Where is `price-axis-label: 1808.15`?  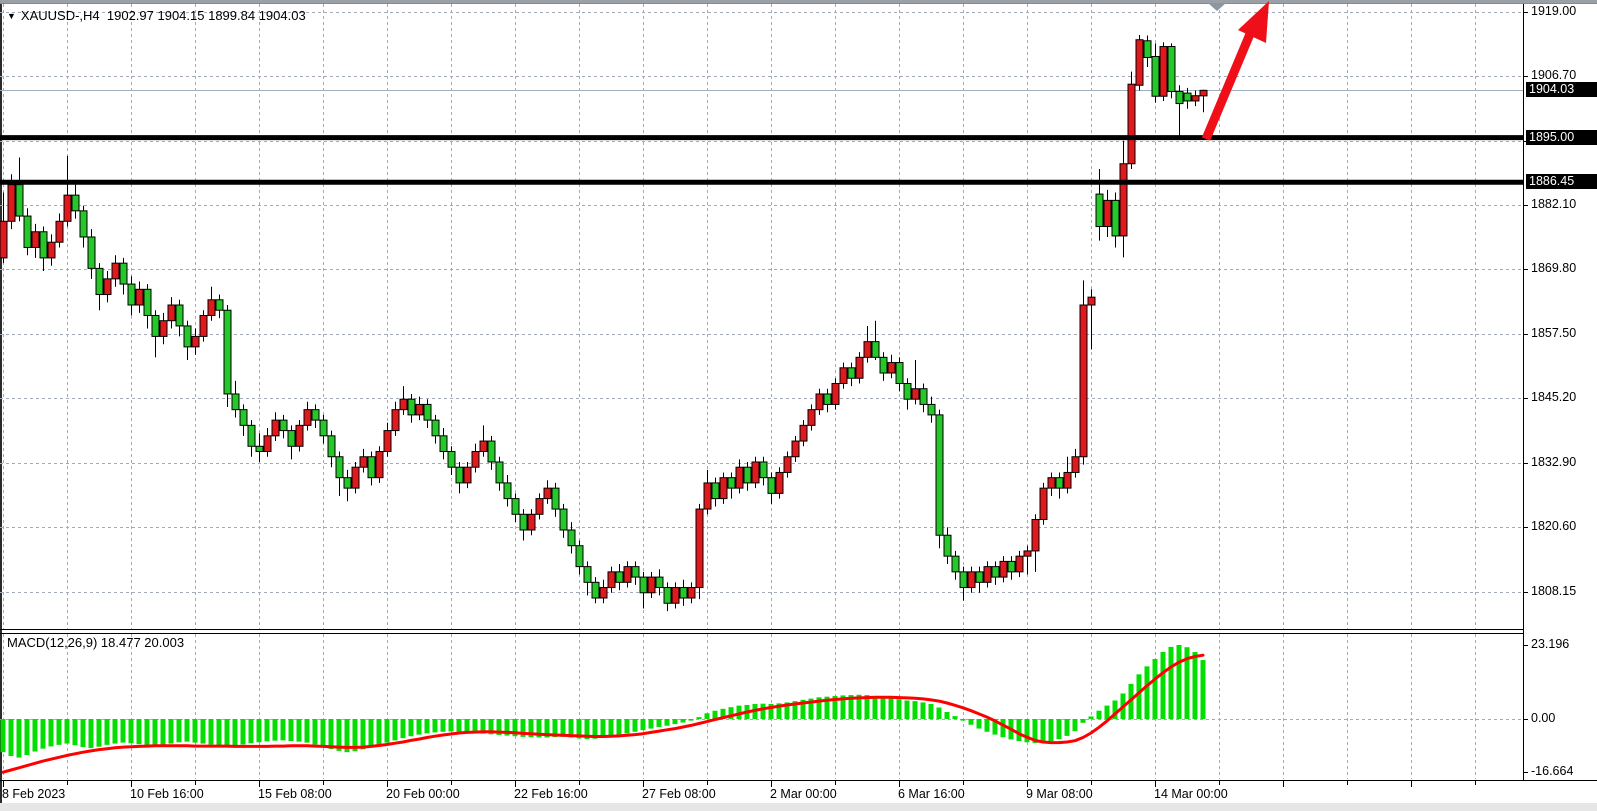 price-axis-label: 1808.15 is located at coordinates (1554, 591).